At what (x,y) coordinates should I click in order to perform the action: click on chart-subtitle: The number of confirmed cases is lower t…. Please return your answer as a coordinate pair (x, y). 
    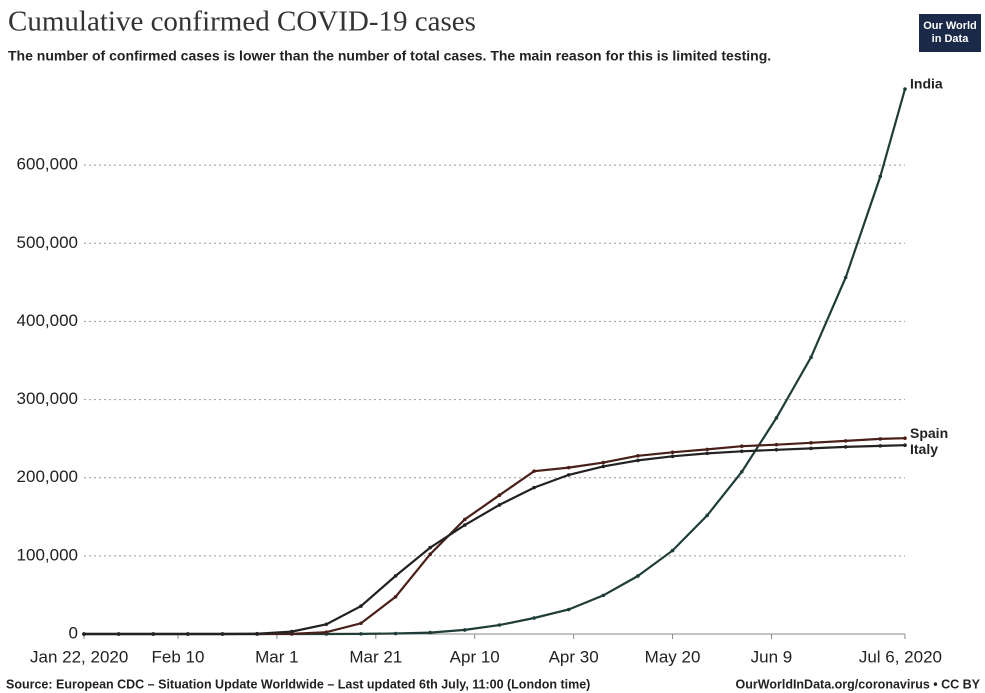
    Looking at the image, I should click on (389, 56).